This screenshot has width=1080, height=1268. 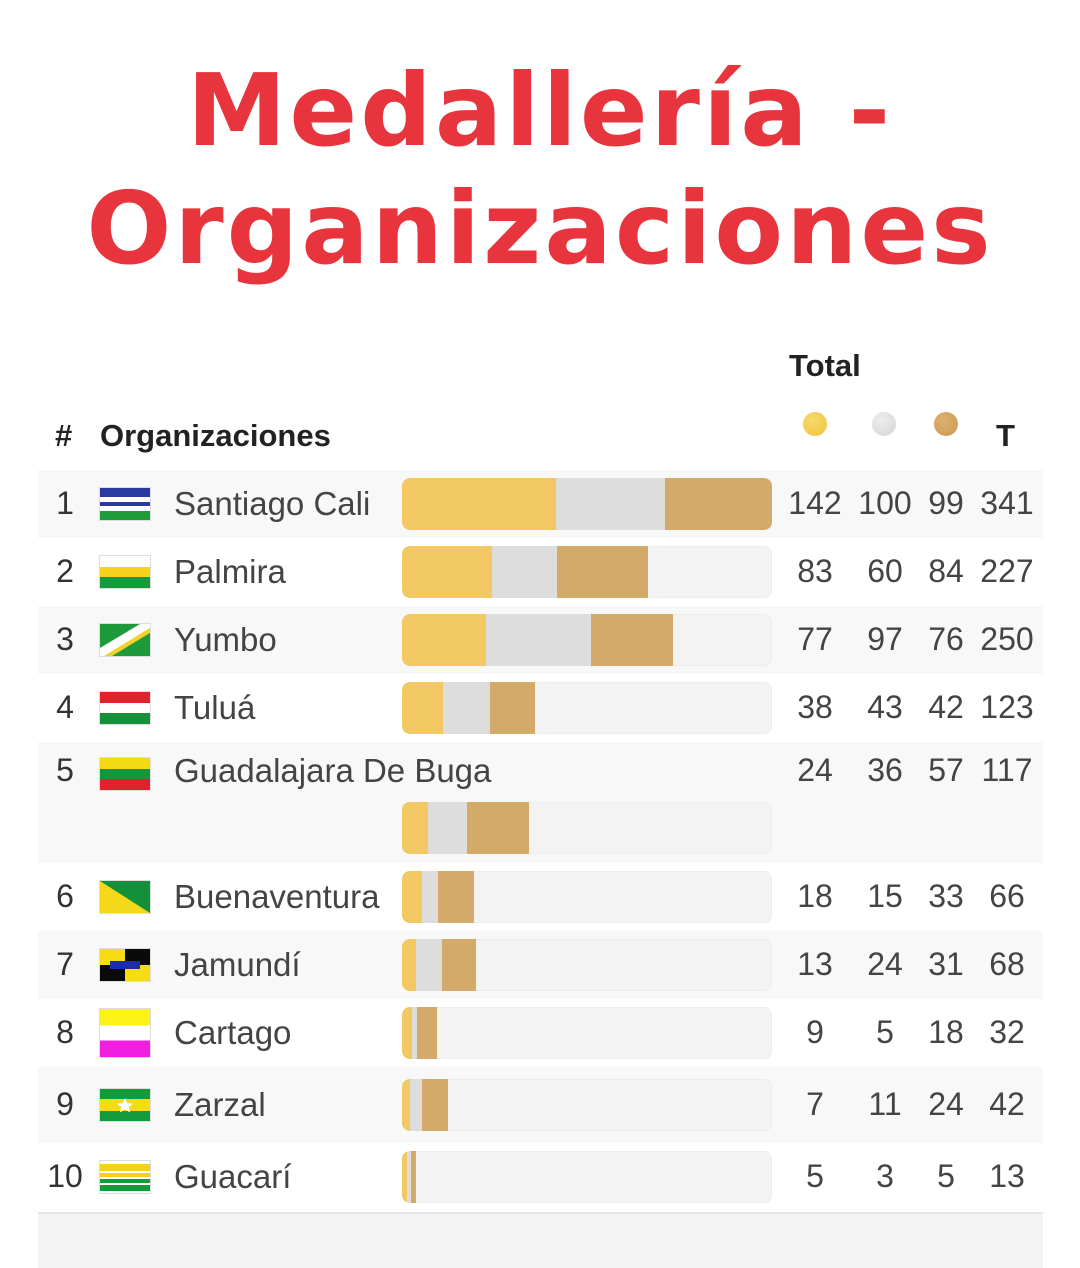 What do you see at coordinates (815, 503) in the screenshot?
I see `gold-count: 142` at bounding box center [815, 503].